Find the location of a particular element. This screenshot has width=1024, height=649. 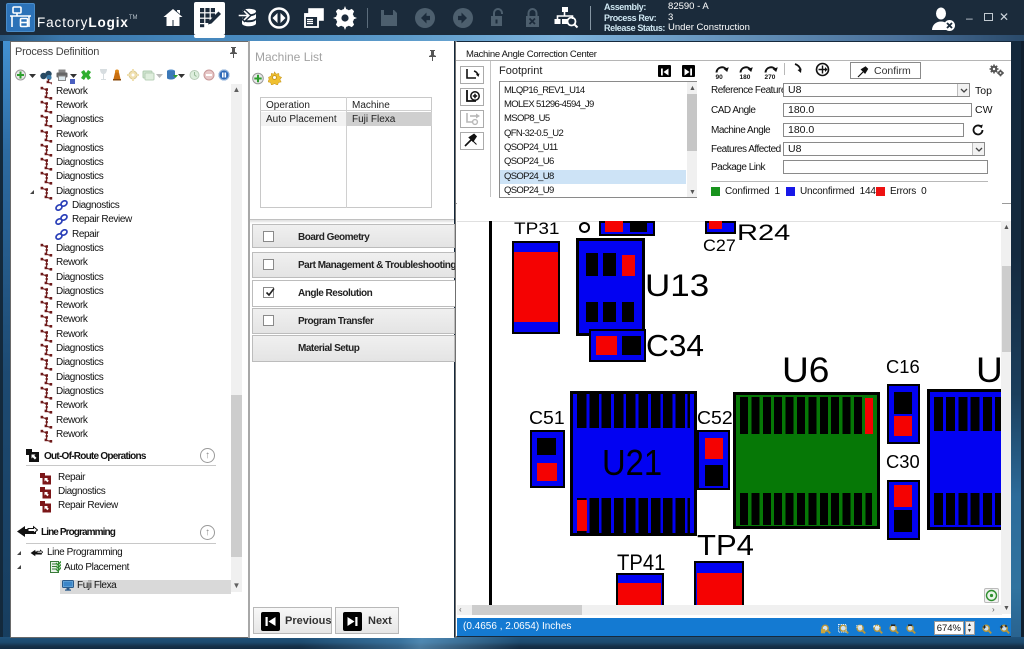

svg-text: ALL is located at coordinates (877, 626).